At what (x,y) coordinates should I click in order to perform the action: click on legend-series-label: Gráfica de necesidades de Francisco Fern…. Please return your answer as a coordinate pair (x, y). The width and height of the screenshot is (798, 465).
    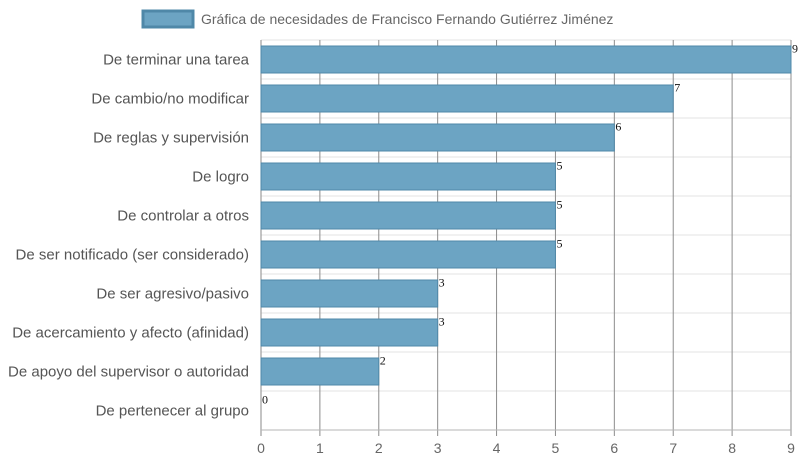
    Looking at the image, I should click on (407, 19).